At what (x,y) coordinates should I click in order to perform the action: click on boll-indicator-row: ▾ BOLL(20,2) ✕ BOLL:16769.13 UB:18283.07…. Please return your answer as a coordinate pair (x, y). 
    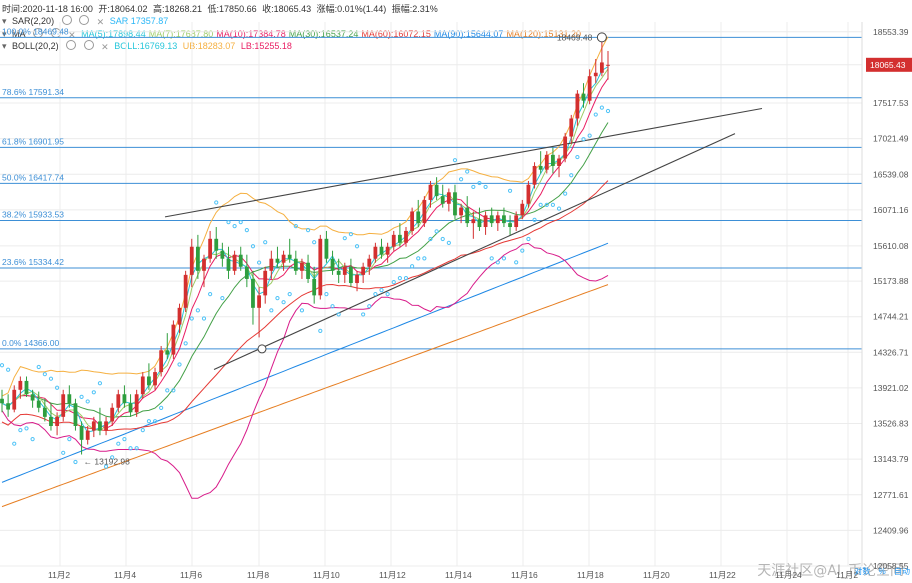
    Looking at the image, I should click on (148, 46).